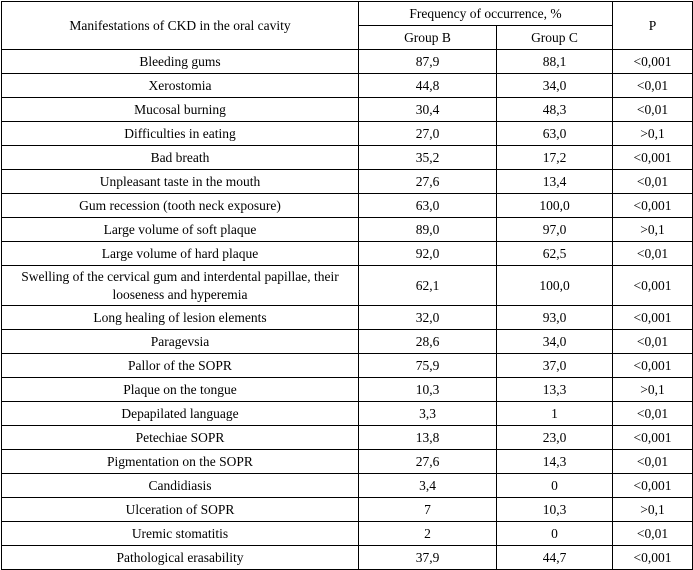  Describe the element at coordinates (554, 366) in the screenshot. I see `group-c-value-cell: 37,0` at that location.